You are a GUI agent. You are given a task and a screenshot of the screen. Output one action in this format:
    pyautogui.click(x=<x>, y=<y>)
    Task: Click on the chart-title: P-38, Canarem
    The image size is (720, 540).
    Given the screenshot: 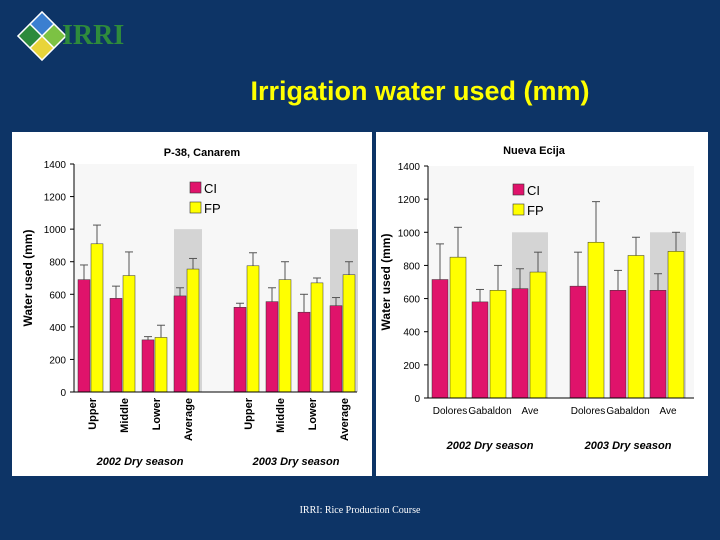 What is the action you would take?
    pyautogui.click(x=202, y=153)
    